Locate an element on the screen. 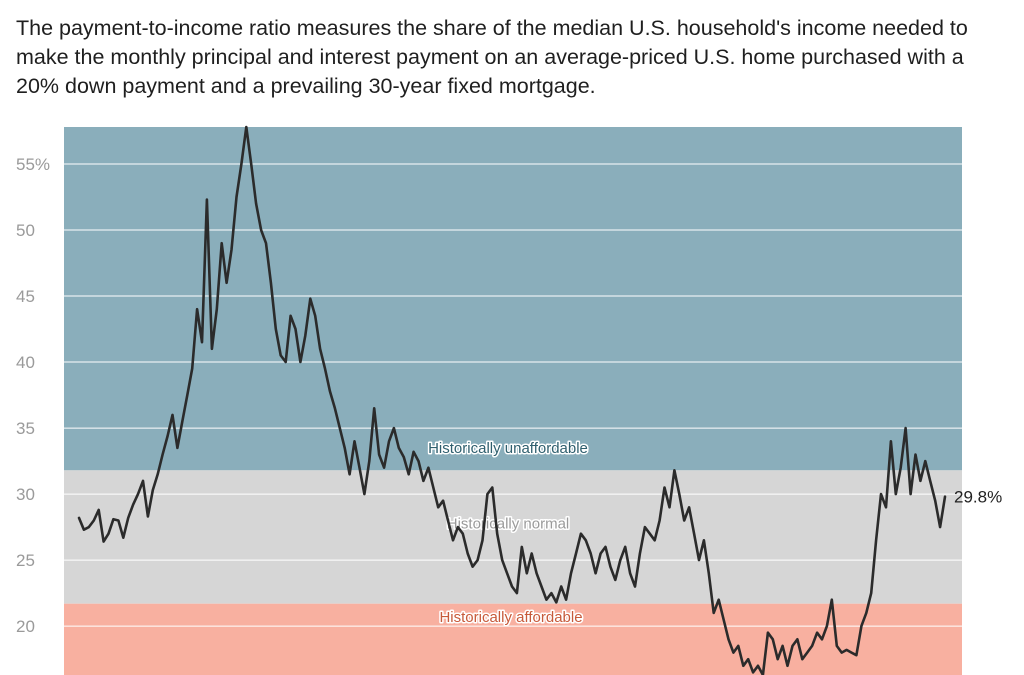  band-label-normal: Historically normal is located at coordinates (508, 523).